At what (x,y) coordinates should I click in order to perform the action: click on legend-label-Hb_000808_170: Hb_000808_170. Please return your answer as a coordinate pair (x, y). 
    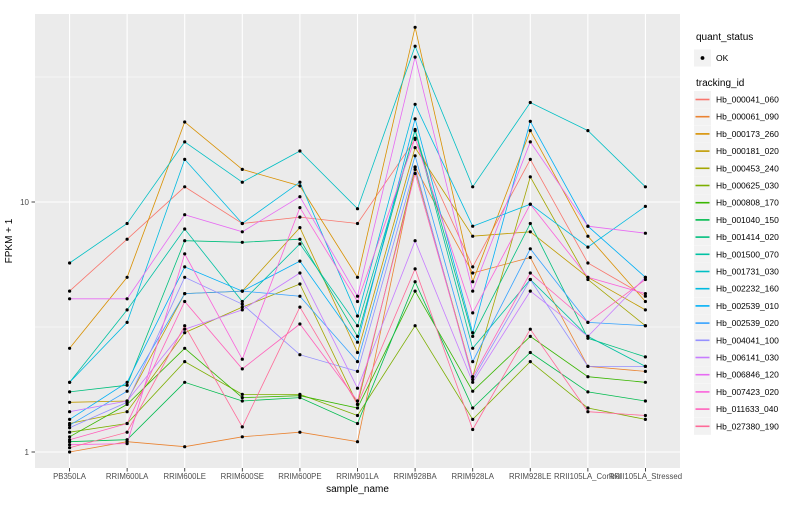
    Looking at the image, I should click on (747, 203).